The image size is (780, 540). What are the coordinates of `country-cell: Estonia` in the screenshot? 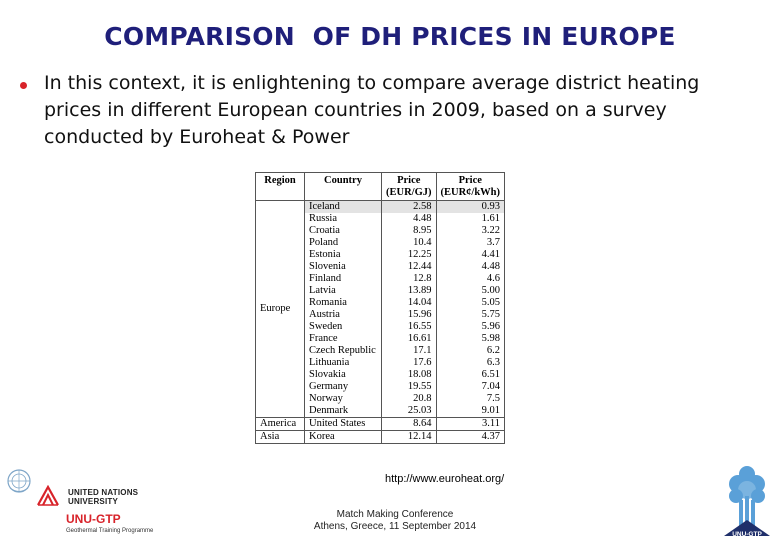 It's located at (343, 255).